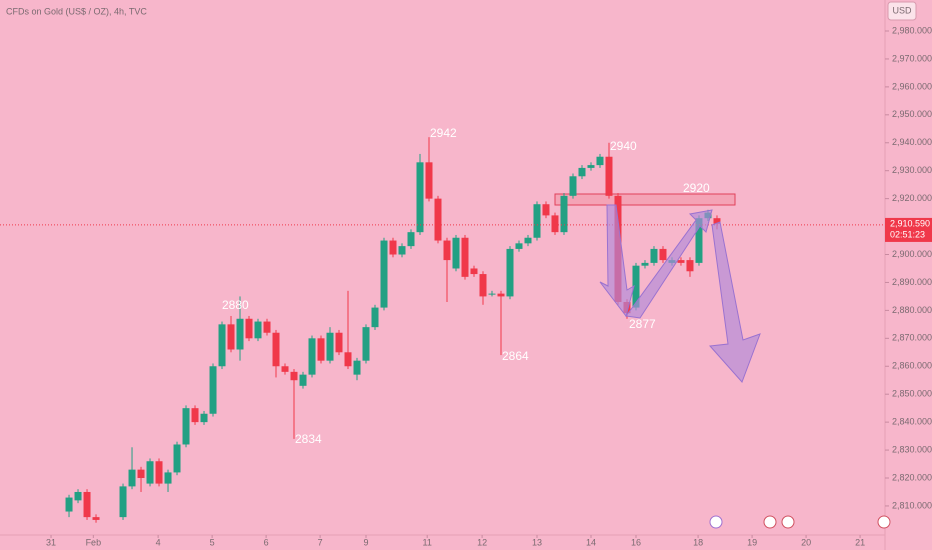 Image resolution: width=932 pixels, height=550 pixels. What do you see at coordinates (912, 366) in the screenshot?
I see `y-tick-label: 2,860.000` at bounding box center [912, 366].